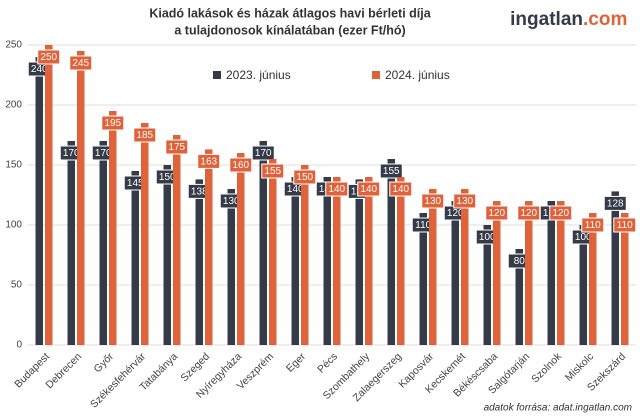 The image size is (640, 417). Describe the element at coordinates (258, 75) in the screenshot. I see `legend-label: 2023. június` at that location.